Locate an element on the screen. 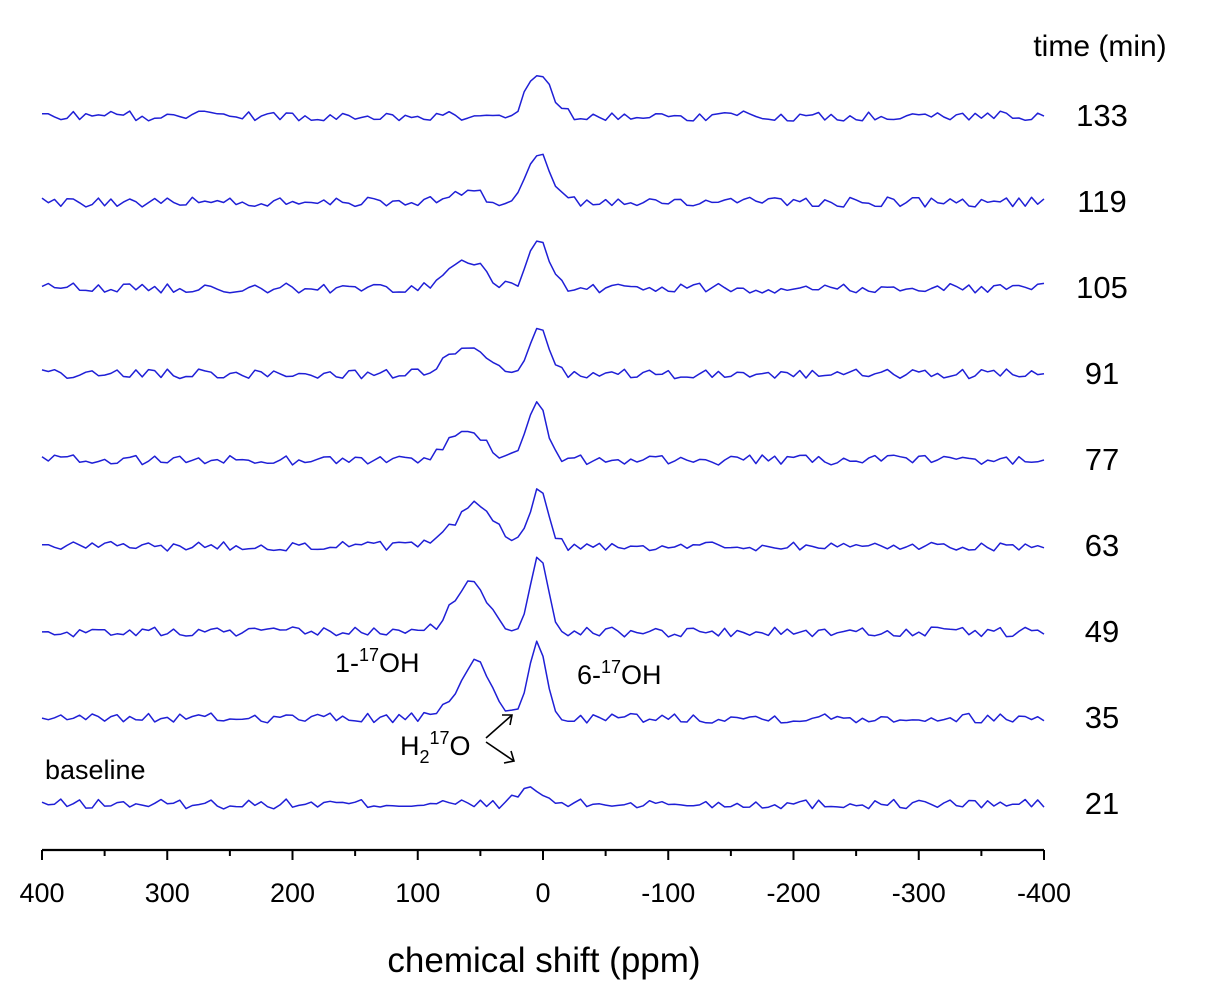 Image resolution: width=1212 pixels, height=984 pixels. time-label-49: 49 is located at coordinates (1102, 631).